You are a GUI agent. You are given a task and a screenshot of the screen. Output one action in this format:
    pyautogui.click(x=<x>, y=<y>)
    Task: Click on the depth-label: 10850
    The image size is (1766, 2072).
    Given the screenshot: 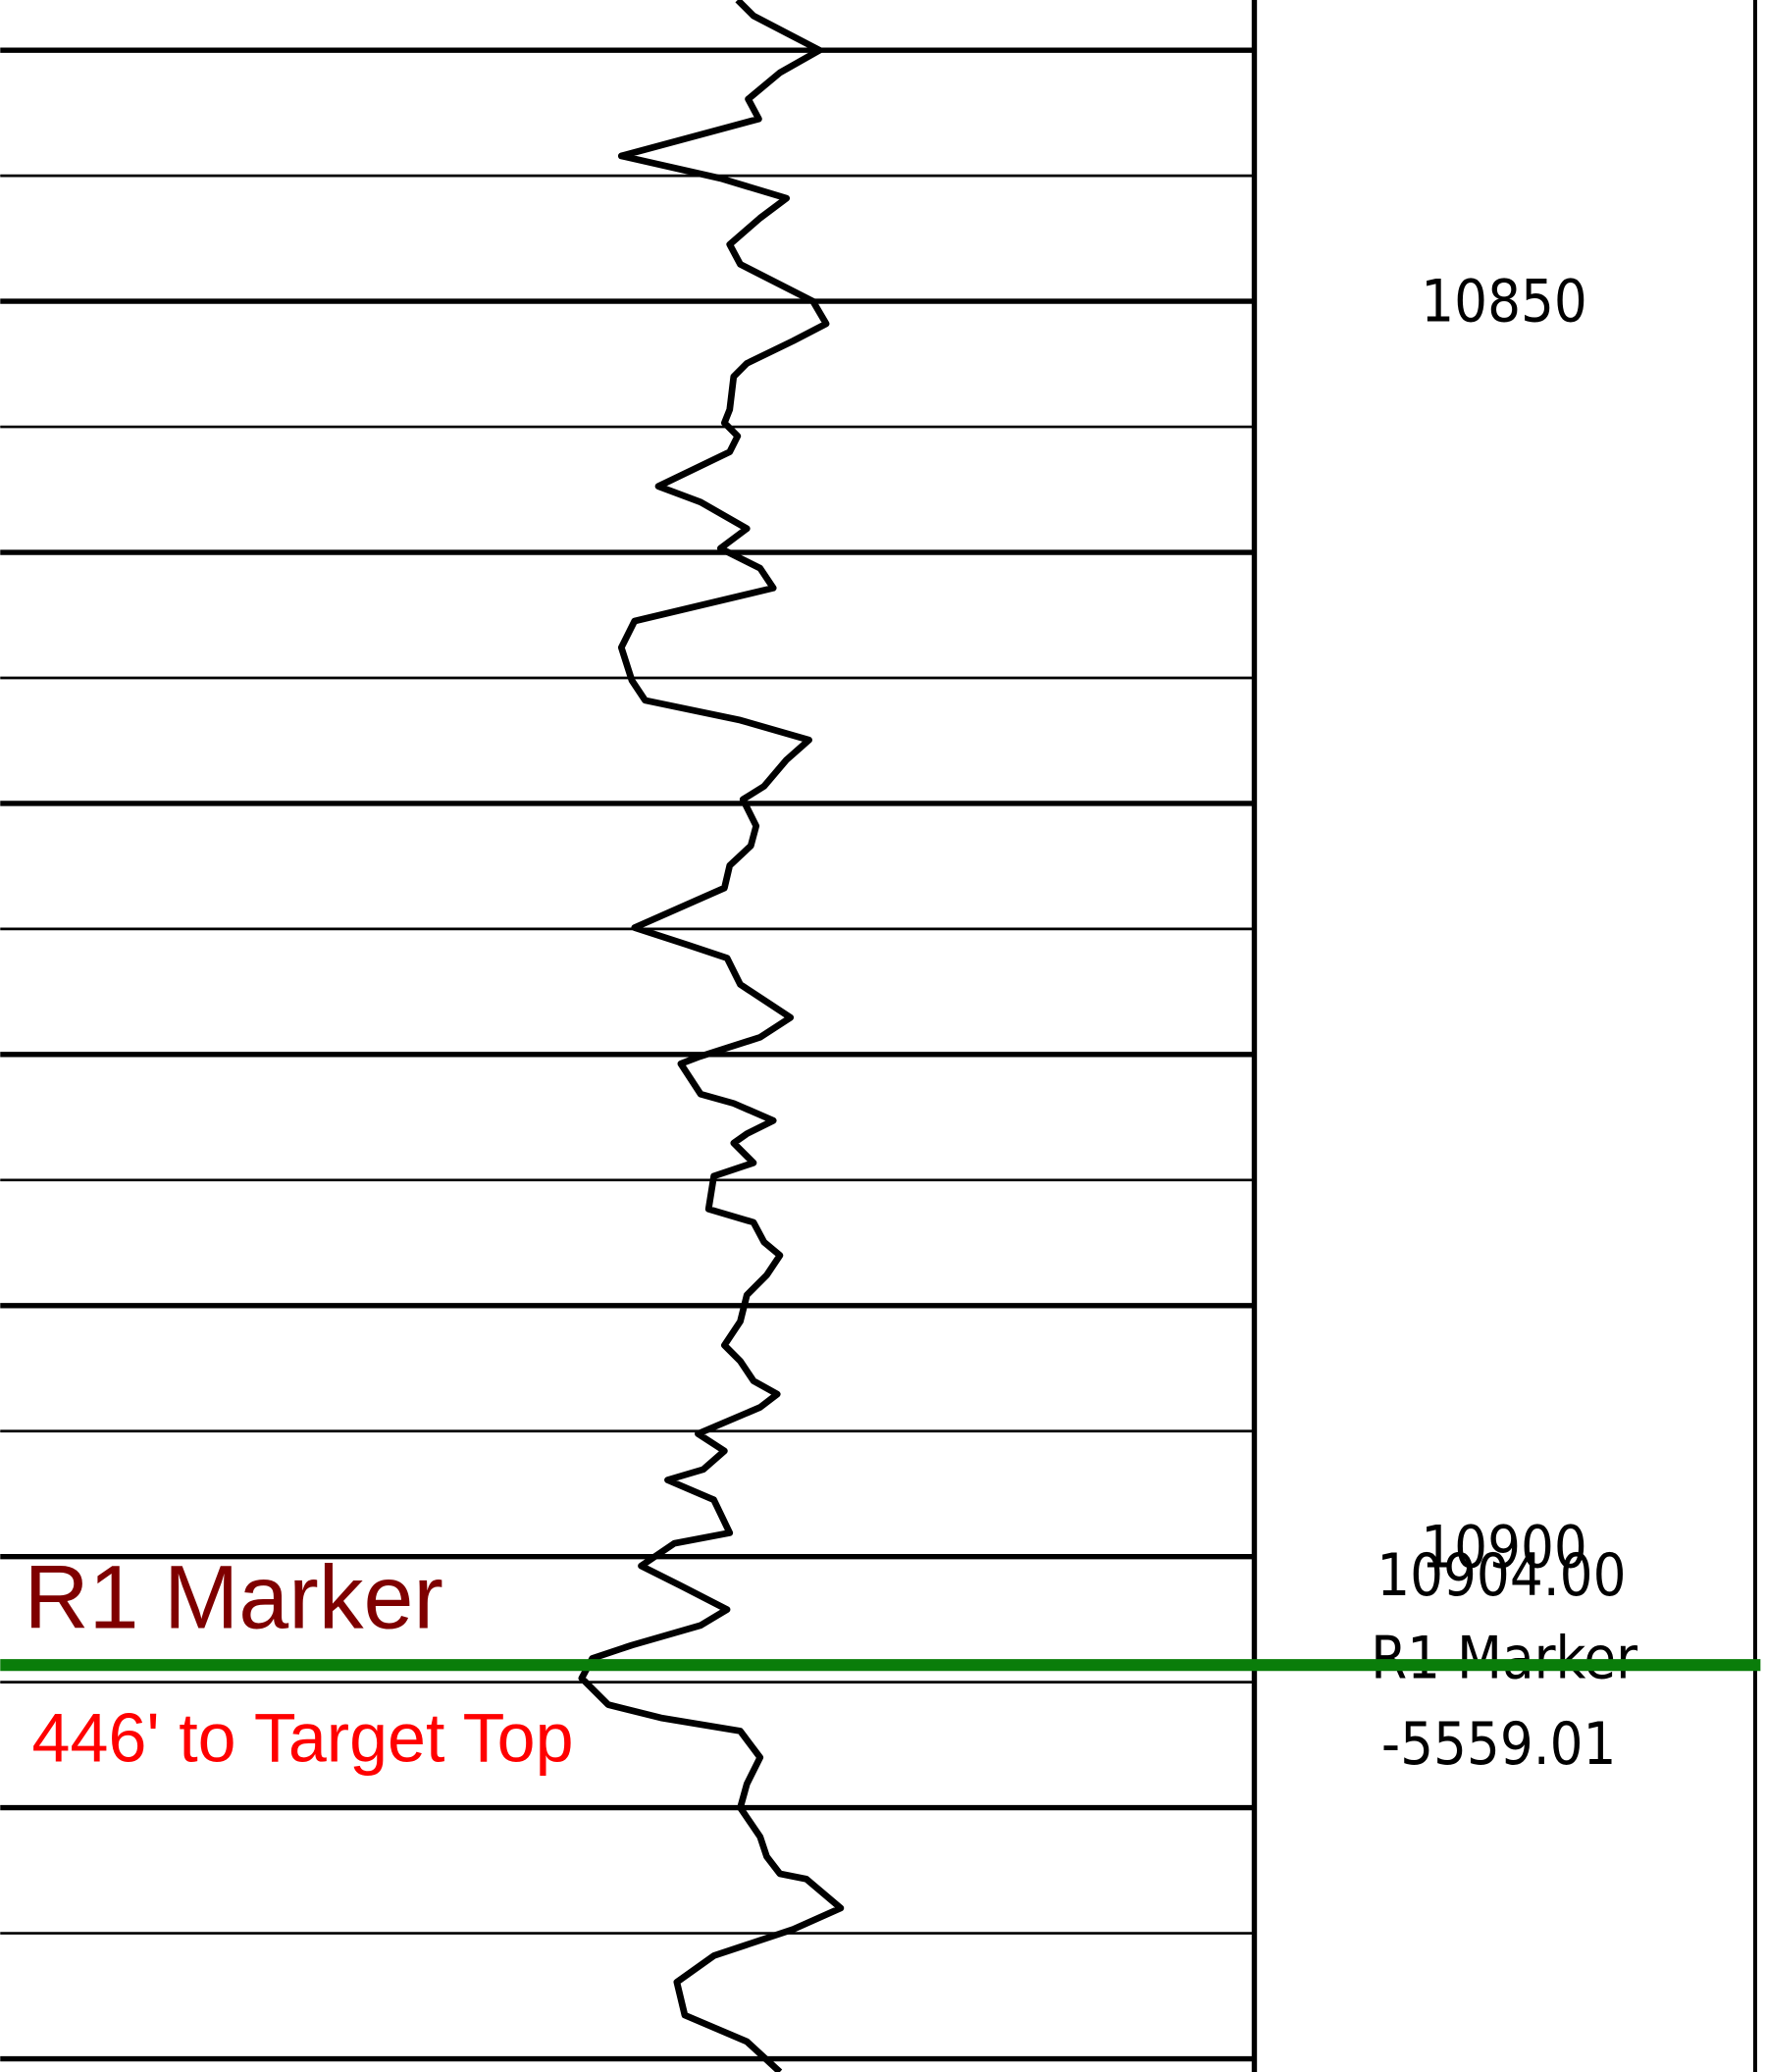 What is the action you would take?
    pyautogui.click(x=1504, y=301)
    